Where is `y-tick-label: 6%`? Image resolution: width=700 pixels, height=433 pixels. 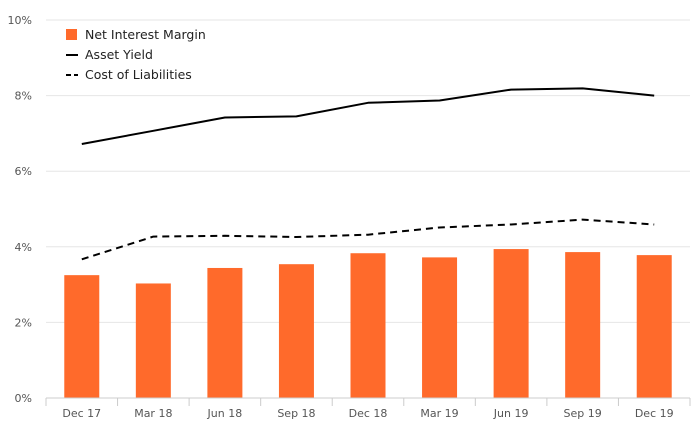
y-tick-label: 6% is located at coordinates (23, 171).